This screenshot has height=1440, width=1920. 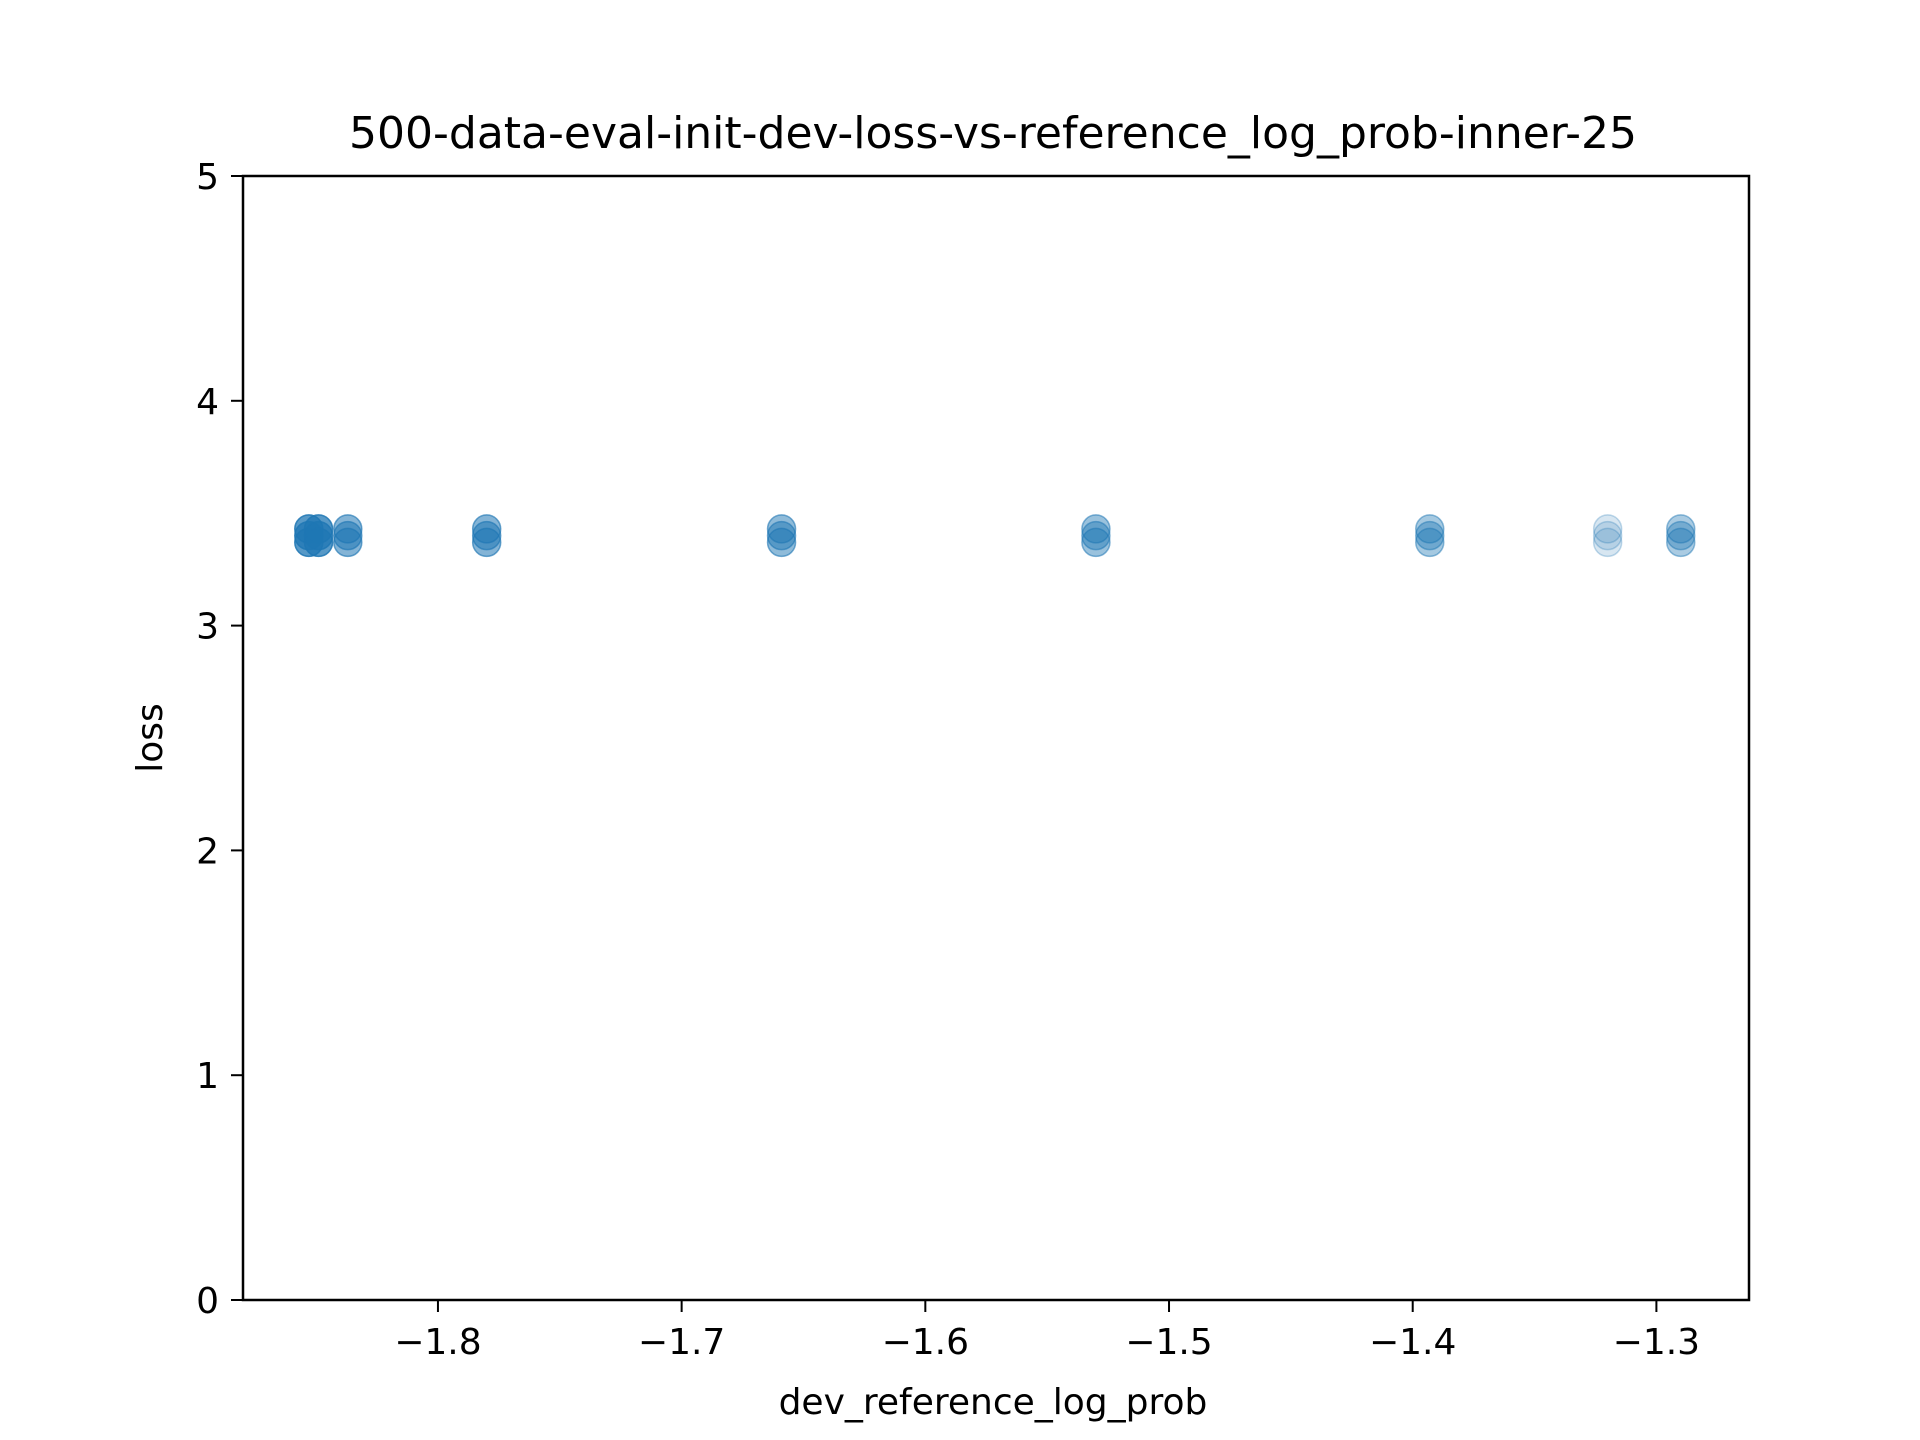 What do you see at coordinates (995, 536) in the screenshot?
I see `points-layer` at bounding box center [995, 536].